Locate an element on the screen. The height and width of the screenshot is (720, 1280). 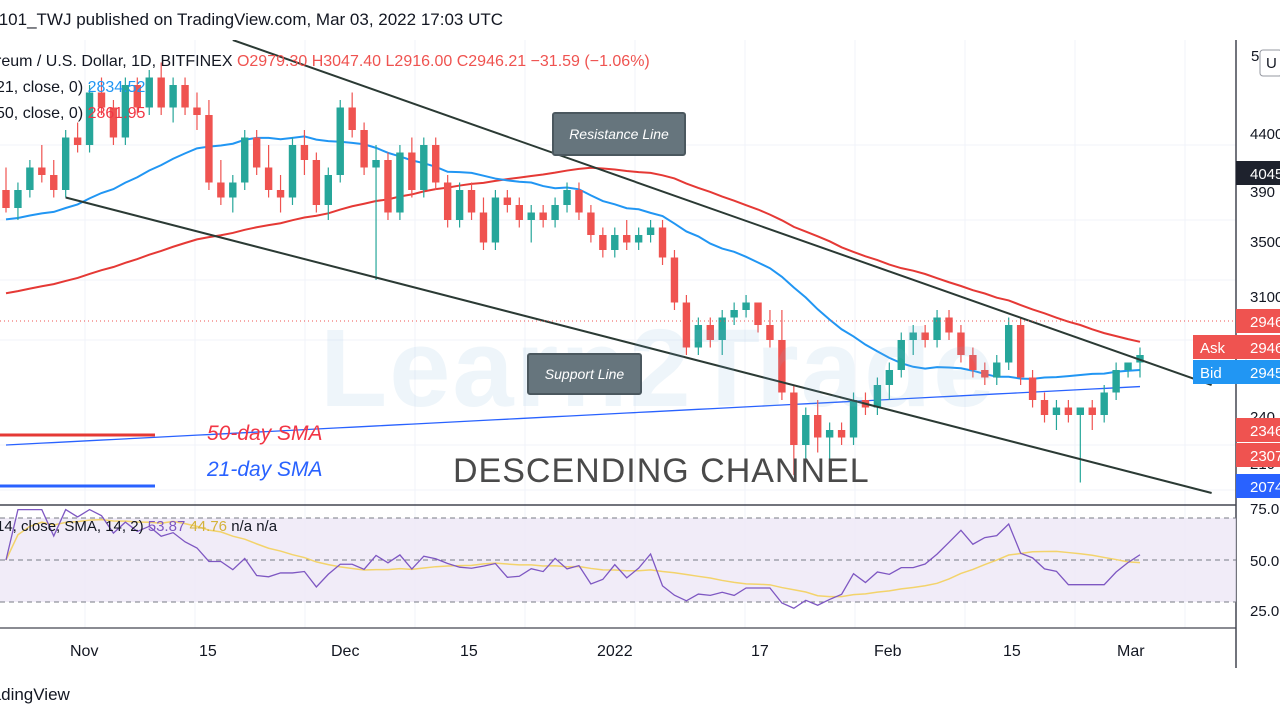
current-price-bg is located at coordinates (1258, 321).